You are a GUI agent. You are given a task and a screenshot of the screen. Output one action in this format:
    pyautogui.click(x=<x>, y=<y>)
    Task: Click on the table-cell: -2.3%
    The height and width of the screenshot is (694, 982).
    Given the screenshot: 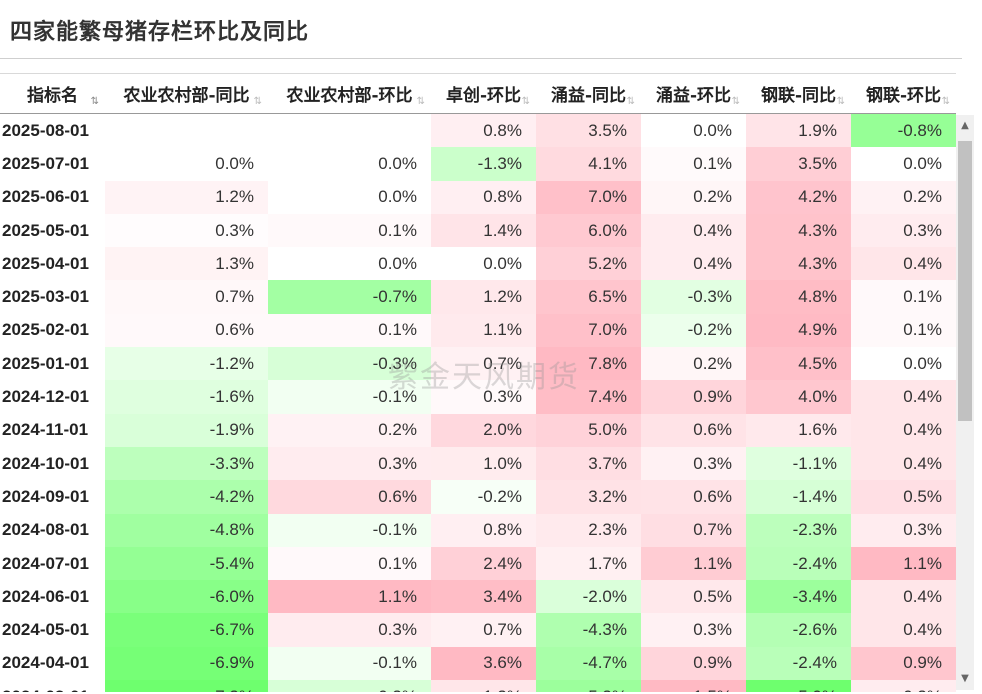 What is the action you would take?
    pyautogui.click(x=798, y=530)
    